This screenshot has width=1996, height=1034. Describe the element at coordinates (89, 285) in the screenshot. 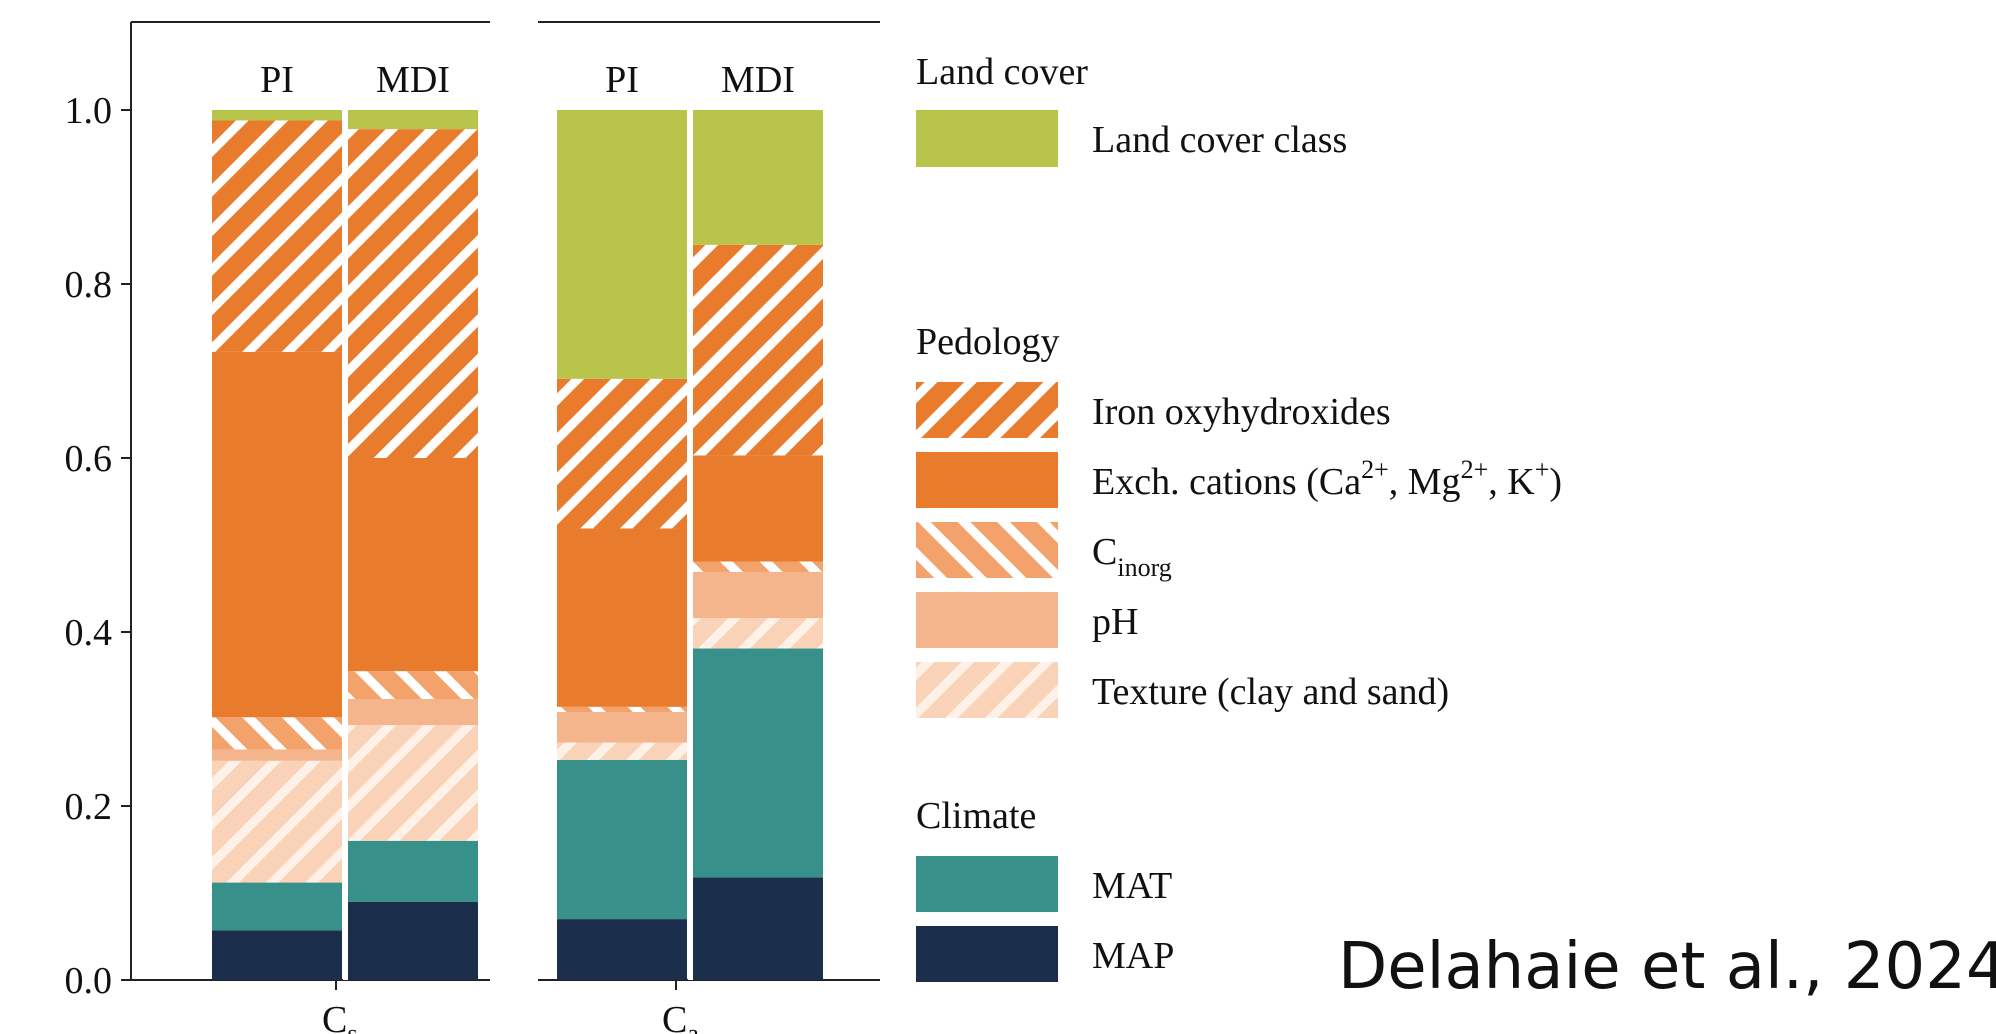

I see `y-tick-label: 0.8` at that location.